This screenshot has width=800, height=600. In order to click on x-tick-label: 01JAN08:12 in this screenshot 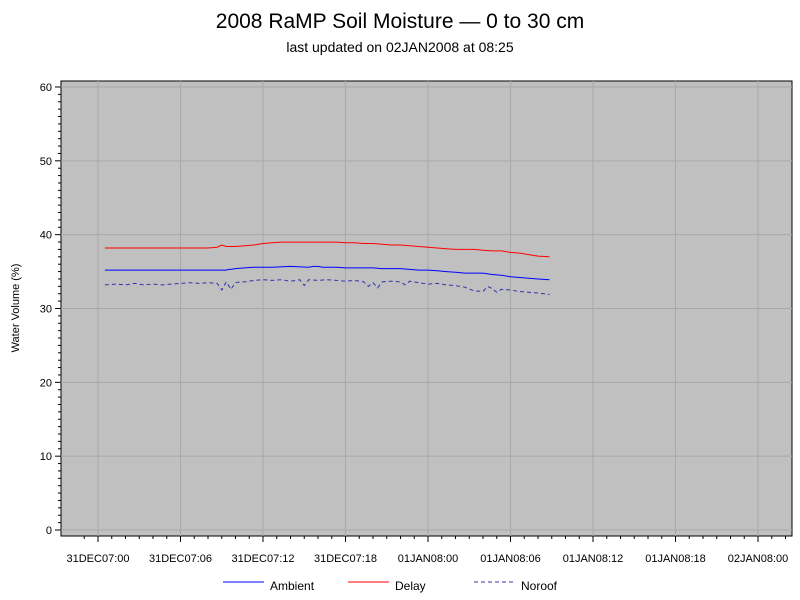, I will do `click(593, 559)`.